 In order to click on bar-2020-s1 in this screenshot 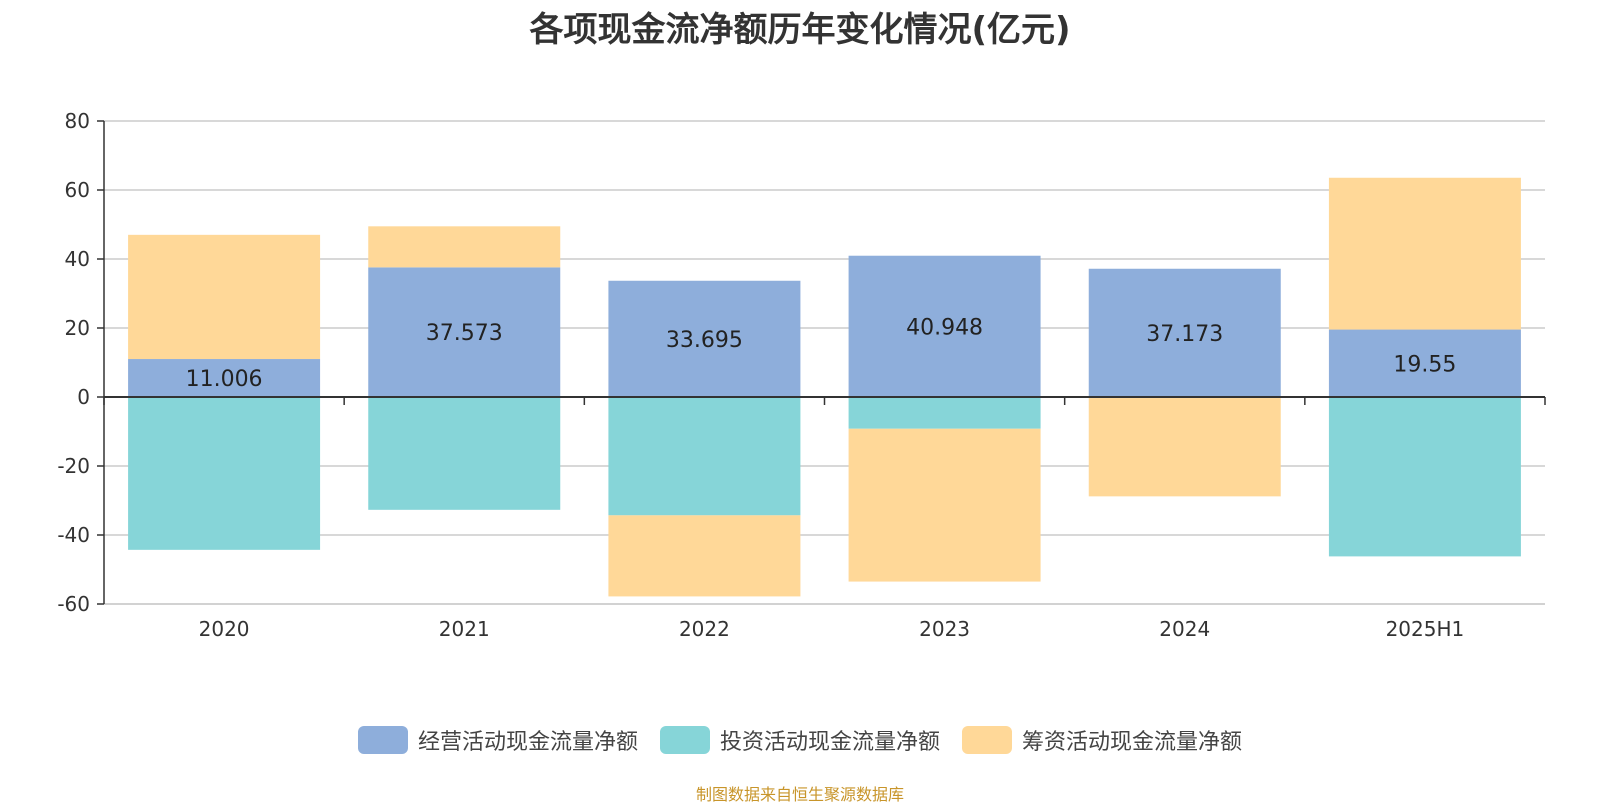, I will do `click(224, 473)`.